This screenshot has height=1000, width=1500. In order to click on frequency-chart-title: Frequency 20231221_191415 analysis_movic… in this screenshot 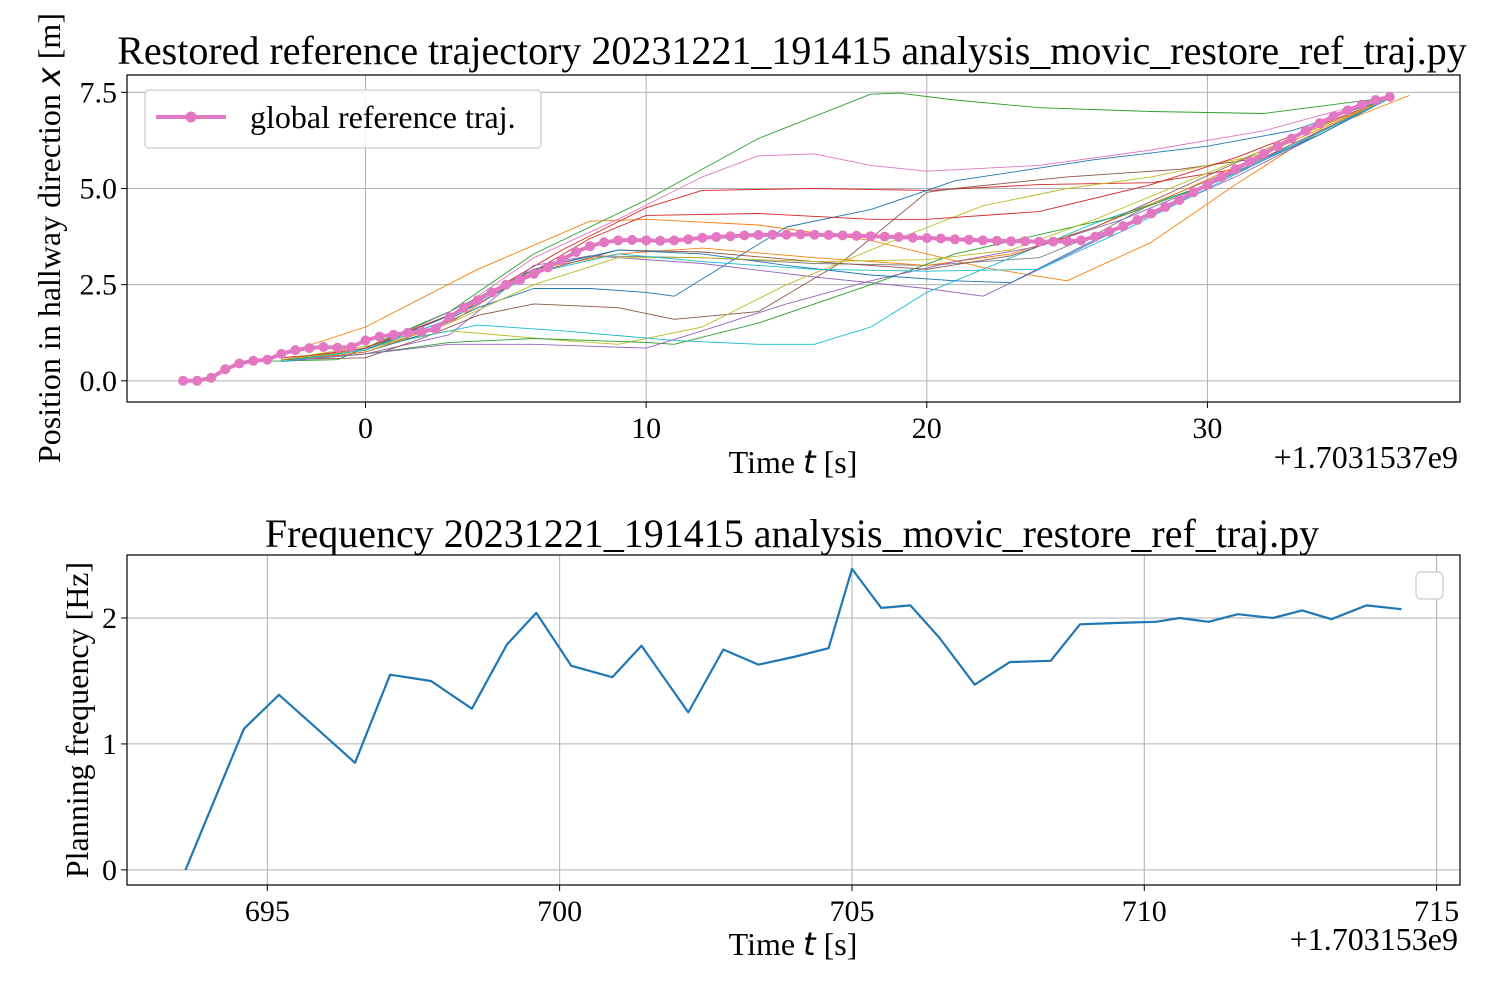, I will do `click(792, 533)`.